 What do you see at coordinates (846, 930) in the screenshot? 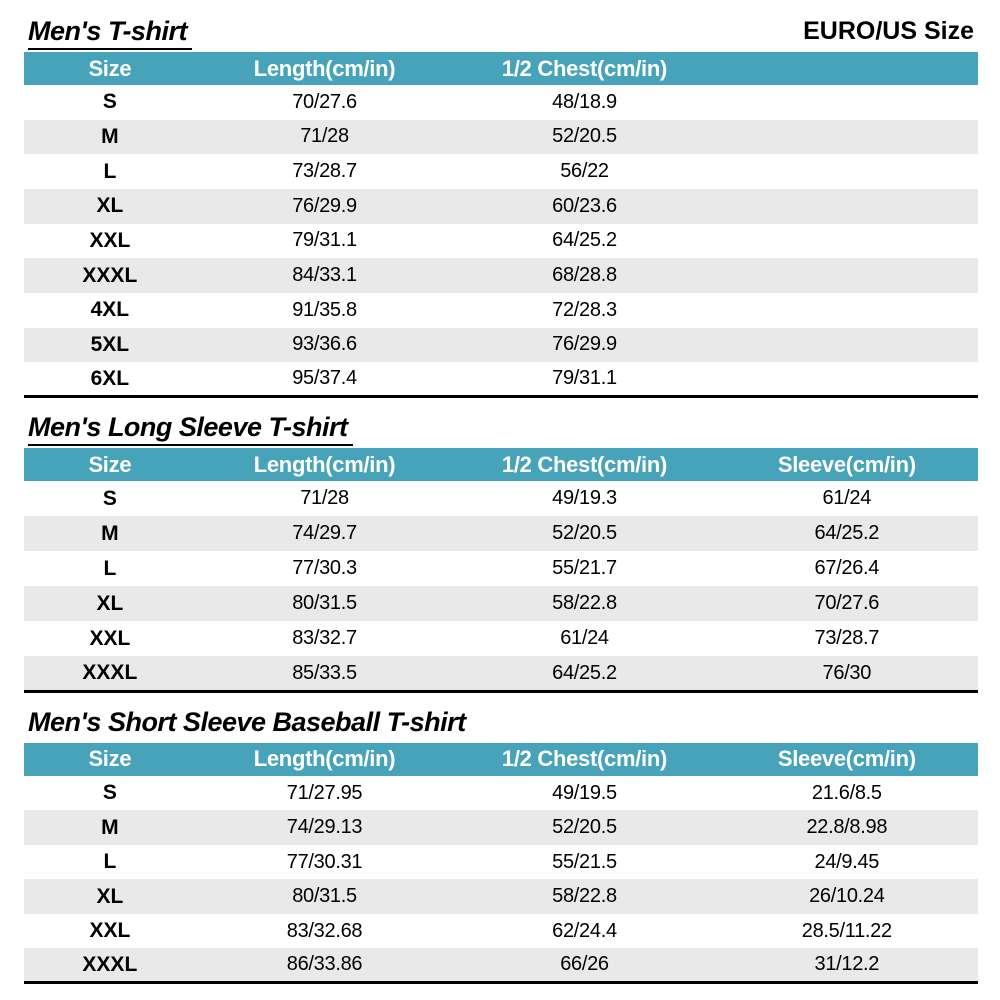
I see `value-cell: 28.5/11.22` at bounding box center [846, 930].